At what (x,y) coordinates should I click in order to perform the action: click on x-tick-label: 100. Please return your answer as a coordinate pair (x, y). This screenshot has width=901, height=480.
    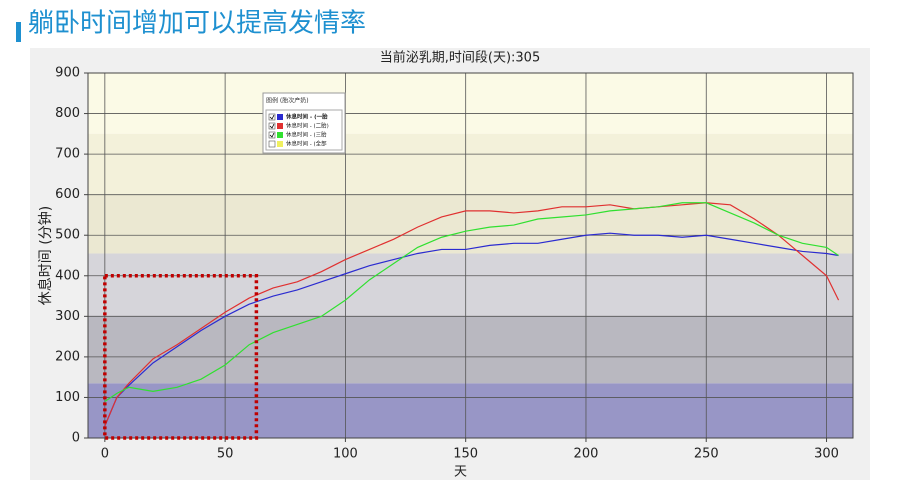
    Looking at the image, I should click on (345, 454).